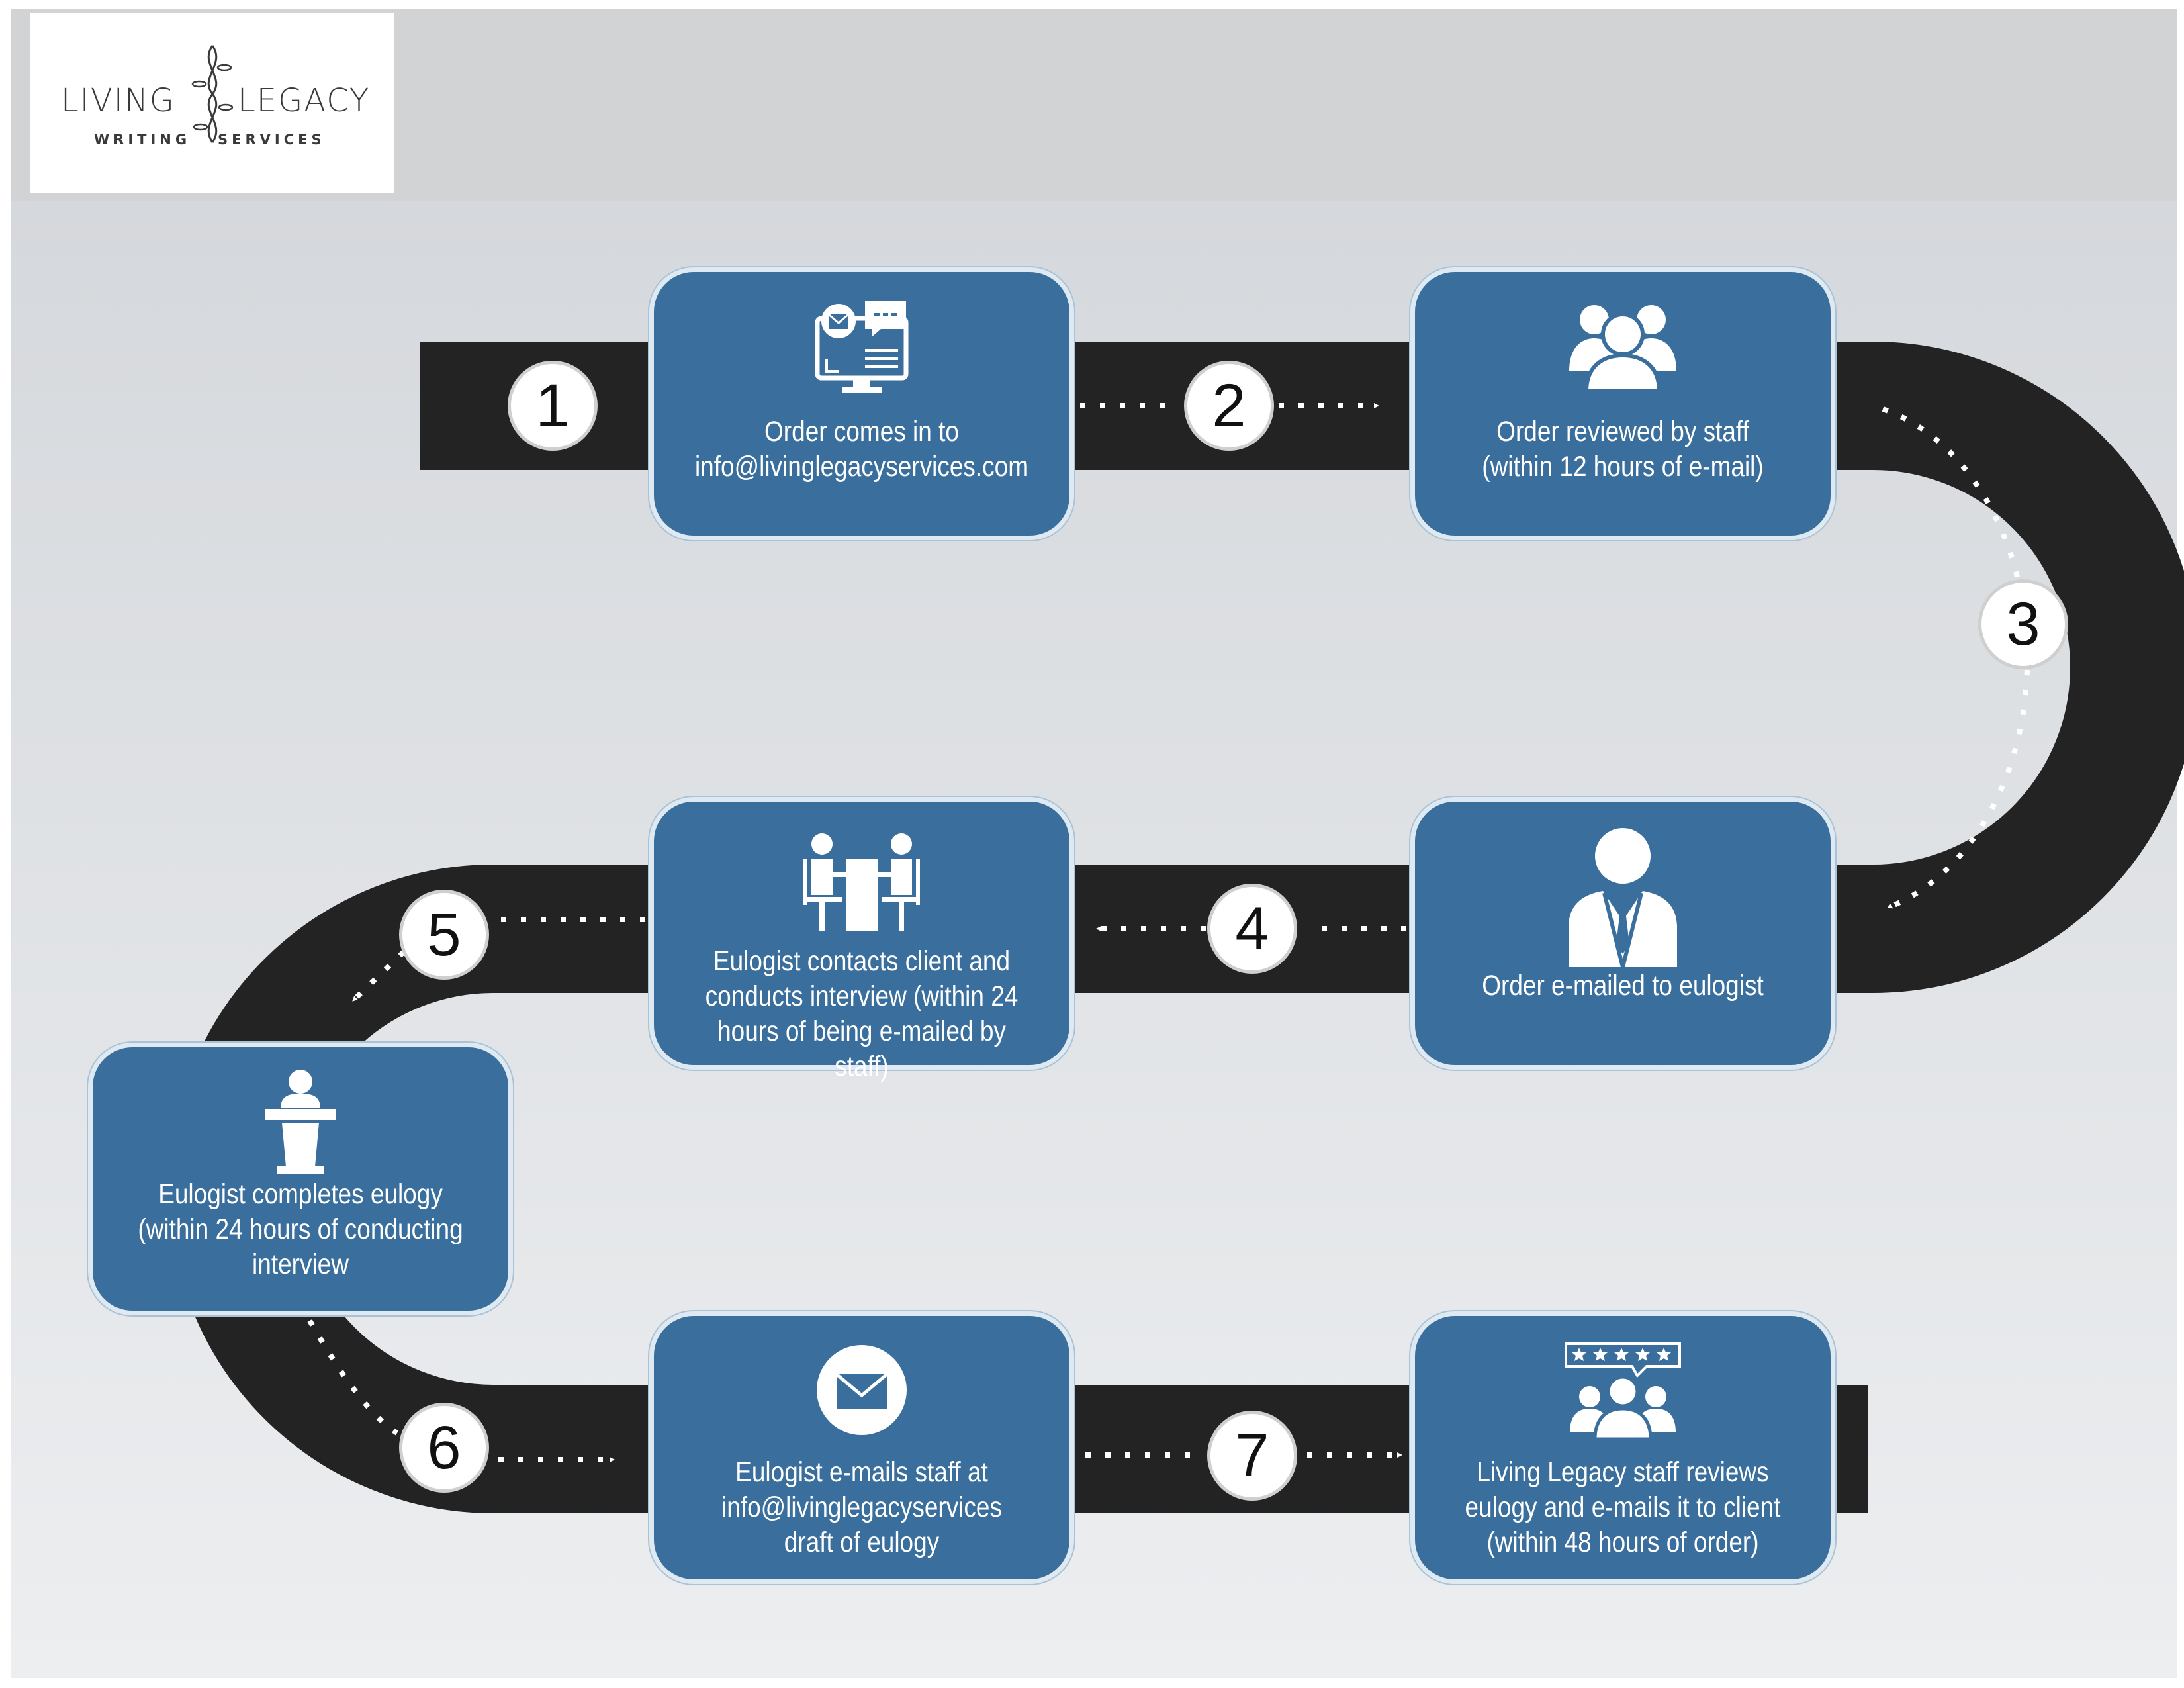  I want to click on step-2-line: (within 12 hours of e-mail), so click(1623, 467).